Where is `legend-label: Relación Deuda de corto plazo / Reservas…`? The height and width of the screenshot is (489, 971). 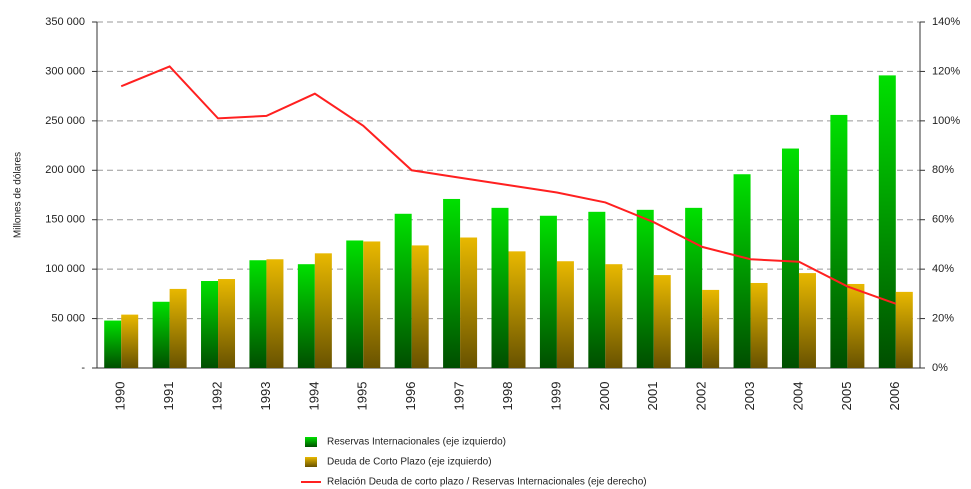
legend-label: Relación Deuda de corto plazo / Reservas… is located at coordinates (487, 482).